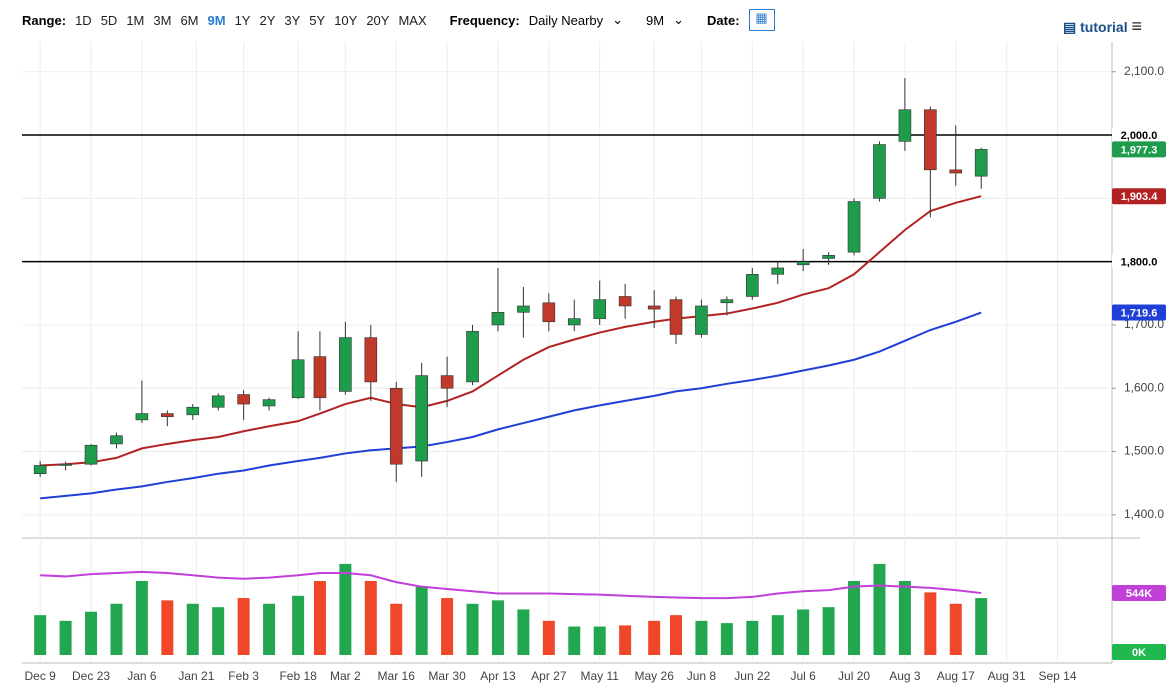 The height and width of the screenshot is (693, 1166). Describe the element at coordinates (196, 676) in the screenshot. I see `x-tick-label: Jan 21` at that location.